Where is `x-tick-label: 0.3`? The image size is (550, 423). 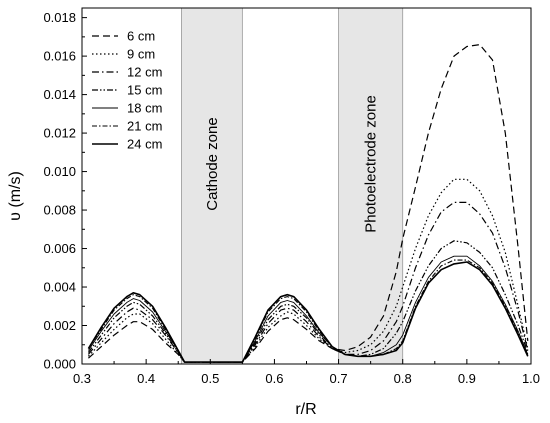
x-tick-label: 0.3 is located at coordinates (82, 378).